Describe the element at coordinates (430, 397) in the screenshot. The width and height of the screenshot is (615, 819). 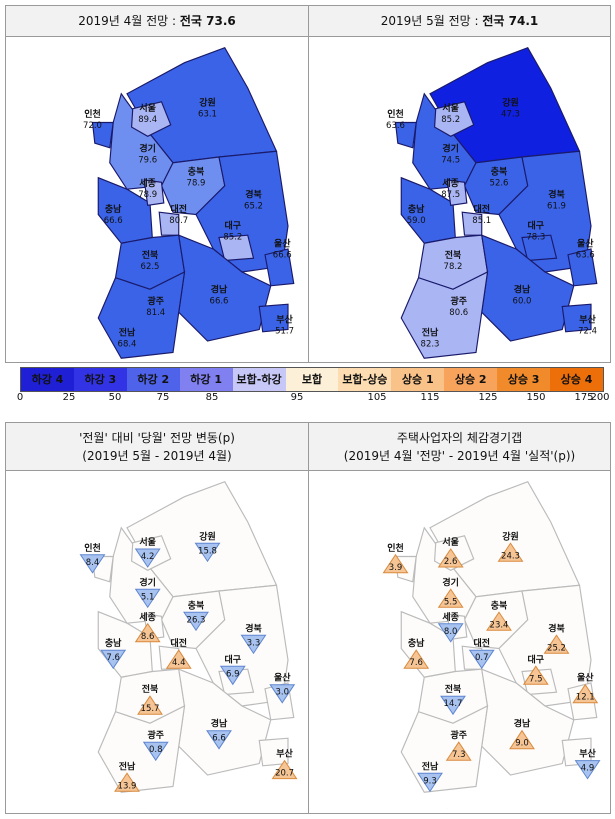
I see `legend-tick: 115` at that location.